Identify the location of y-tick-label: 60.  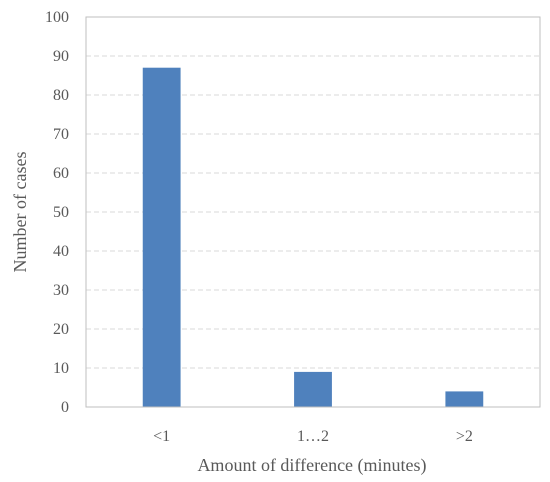
(61, 173).